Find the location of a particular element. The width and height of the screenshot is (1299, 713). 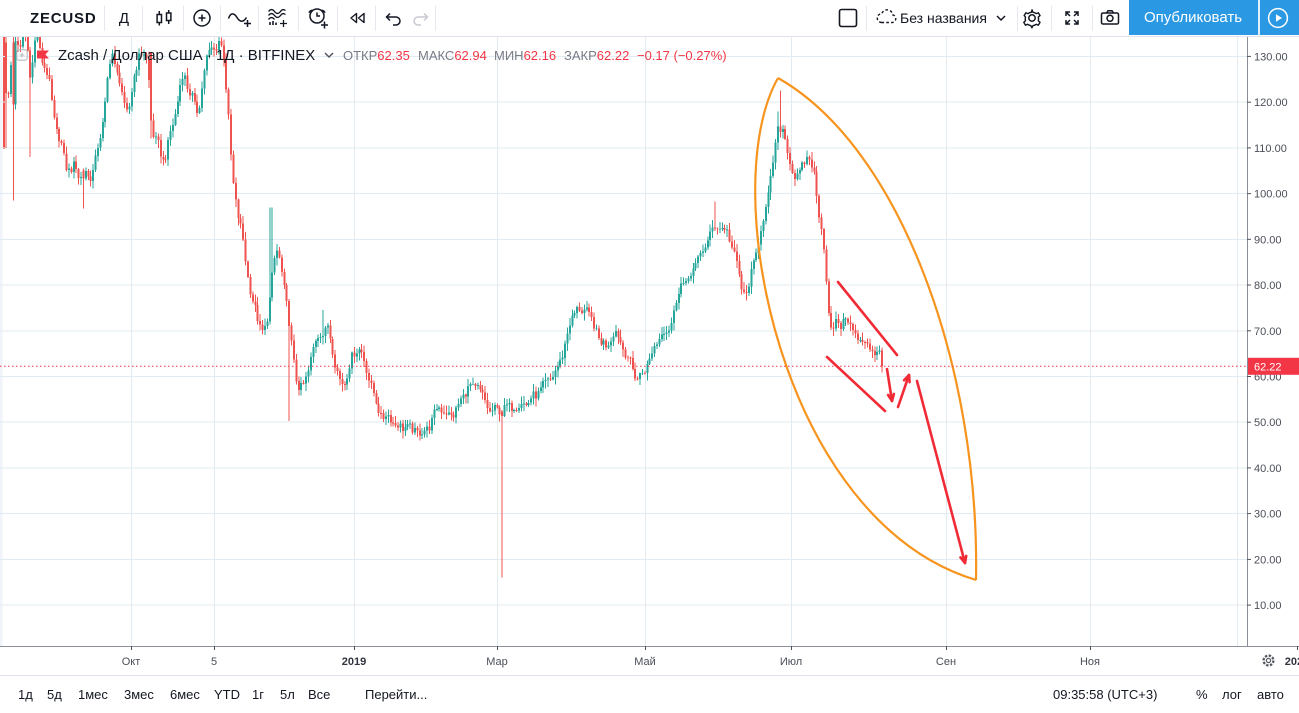

svg-text: Ноя is located at coordinates (1090, 662).